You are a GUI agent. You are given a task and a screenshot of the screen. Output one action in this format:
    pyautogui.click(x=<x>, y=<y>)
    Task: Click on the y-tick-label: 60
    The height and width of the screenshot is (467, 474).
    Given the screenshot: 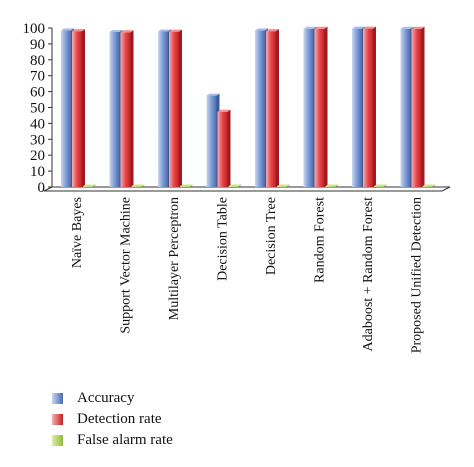 What is the action you would take?
    pyautogui.click(x=37, y=93)
    